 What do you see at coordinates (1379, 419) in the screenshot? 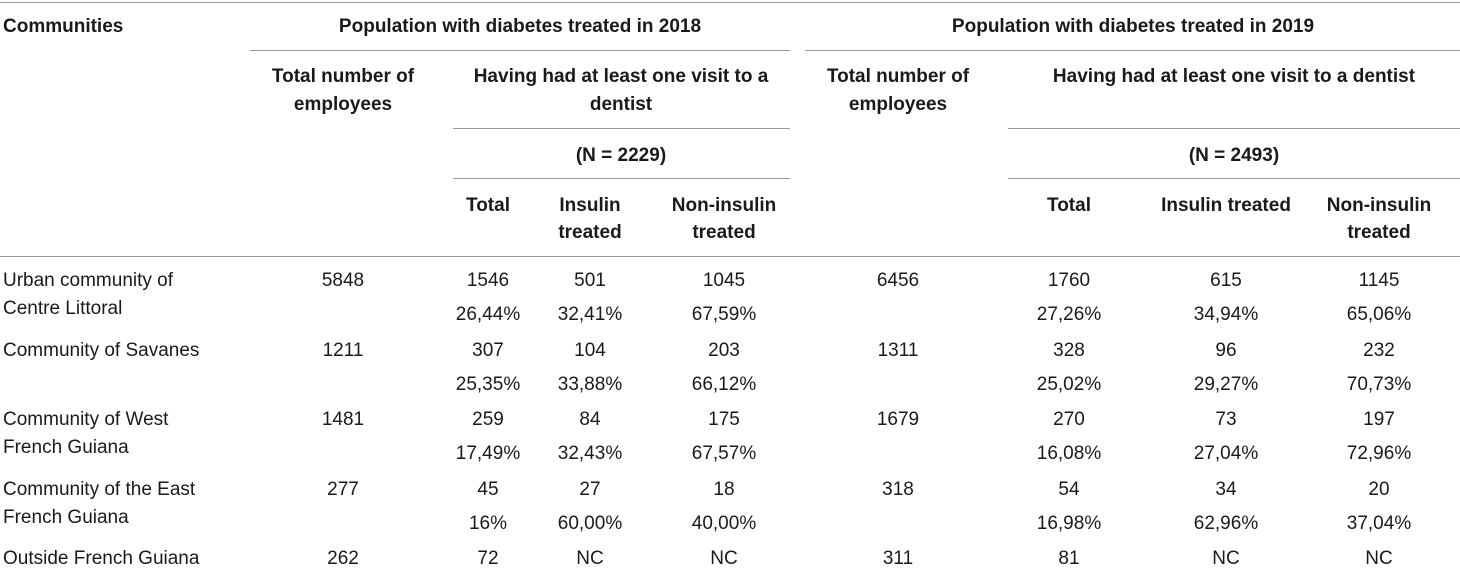
I see `cell-non-2019: 197` at bounding box center [1379, 419].